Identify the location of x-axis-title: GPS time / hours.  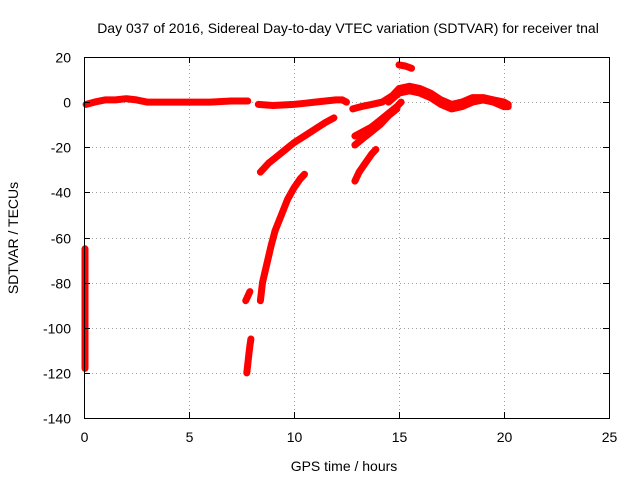
(344, 466).